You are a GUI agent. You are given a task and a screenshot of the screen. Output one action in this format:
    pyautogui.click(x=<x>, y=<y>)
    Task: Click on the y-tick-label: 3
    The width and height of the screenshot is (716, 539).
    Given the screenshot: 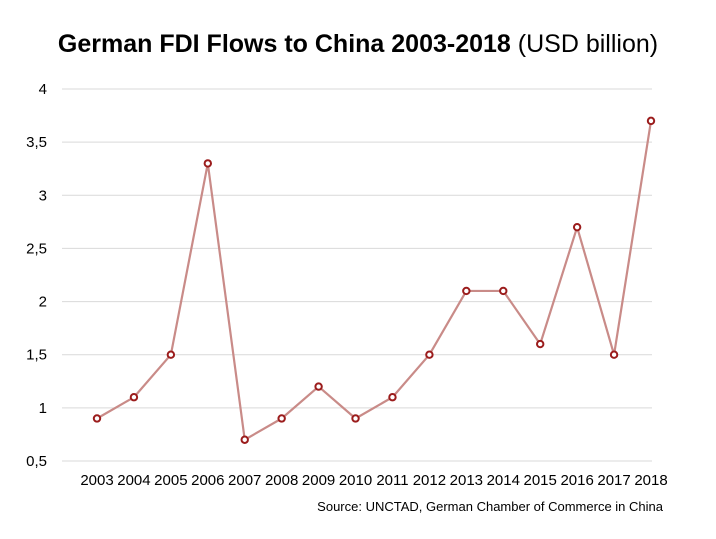 What is the action you would take?
    pyautogui.click(x=43, y=195)
    